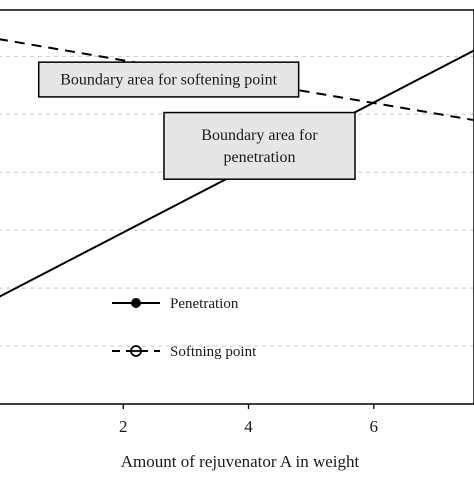 This screenshot has width=474, height=479. I want to click on annotation-label-1-0: Boundary area for, so click(259, 135).